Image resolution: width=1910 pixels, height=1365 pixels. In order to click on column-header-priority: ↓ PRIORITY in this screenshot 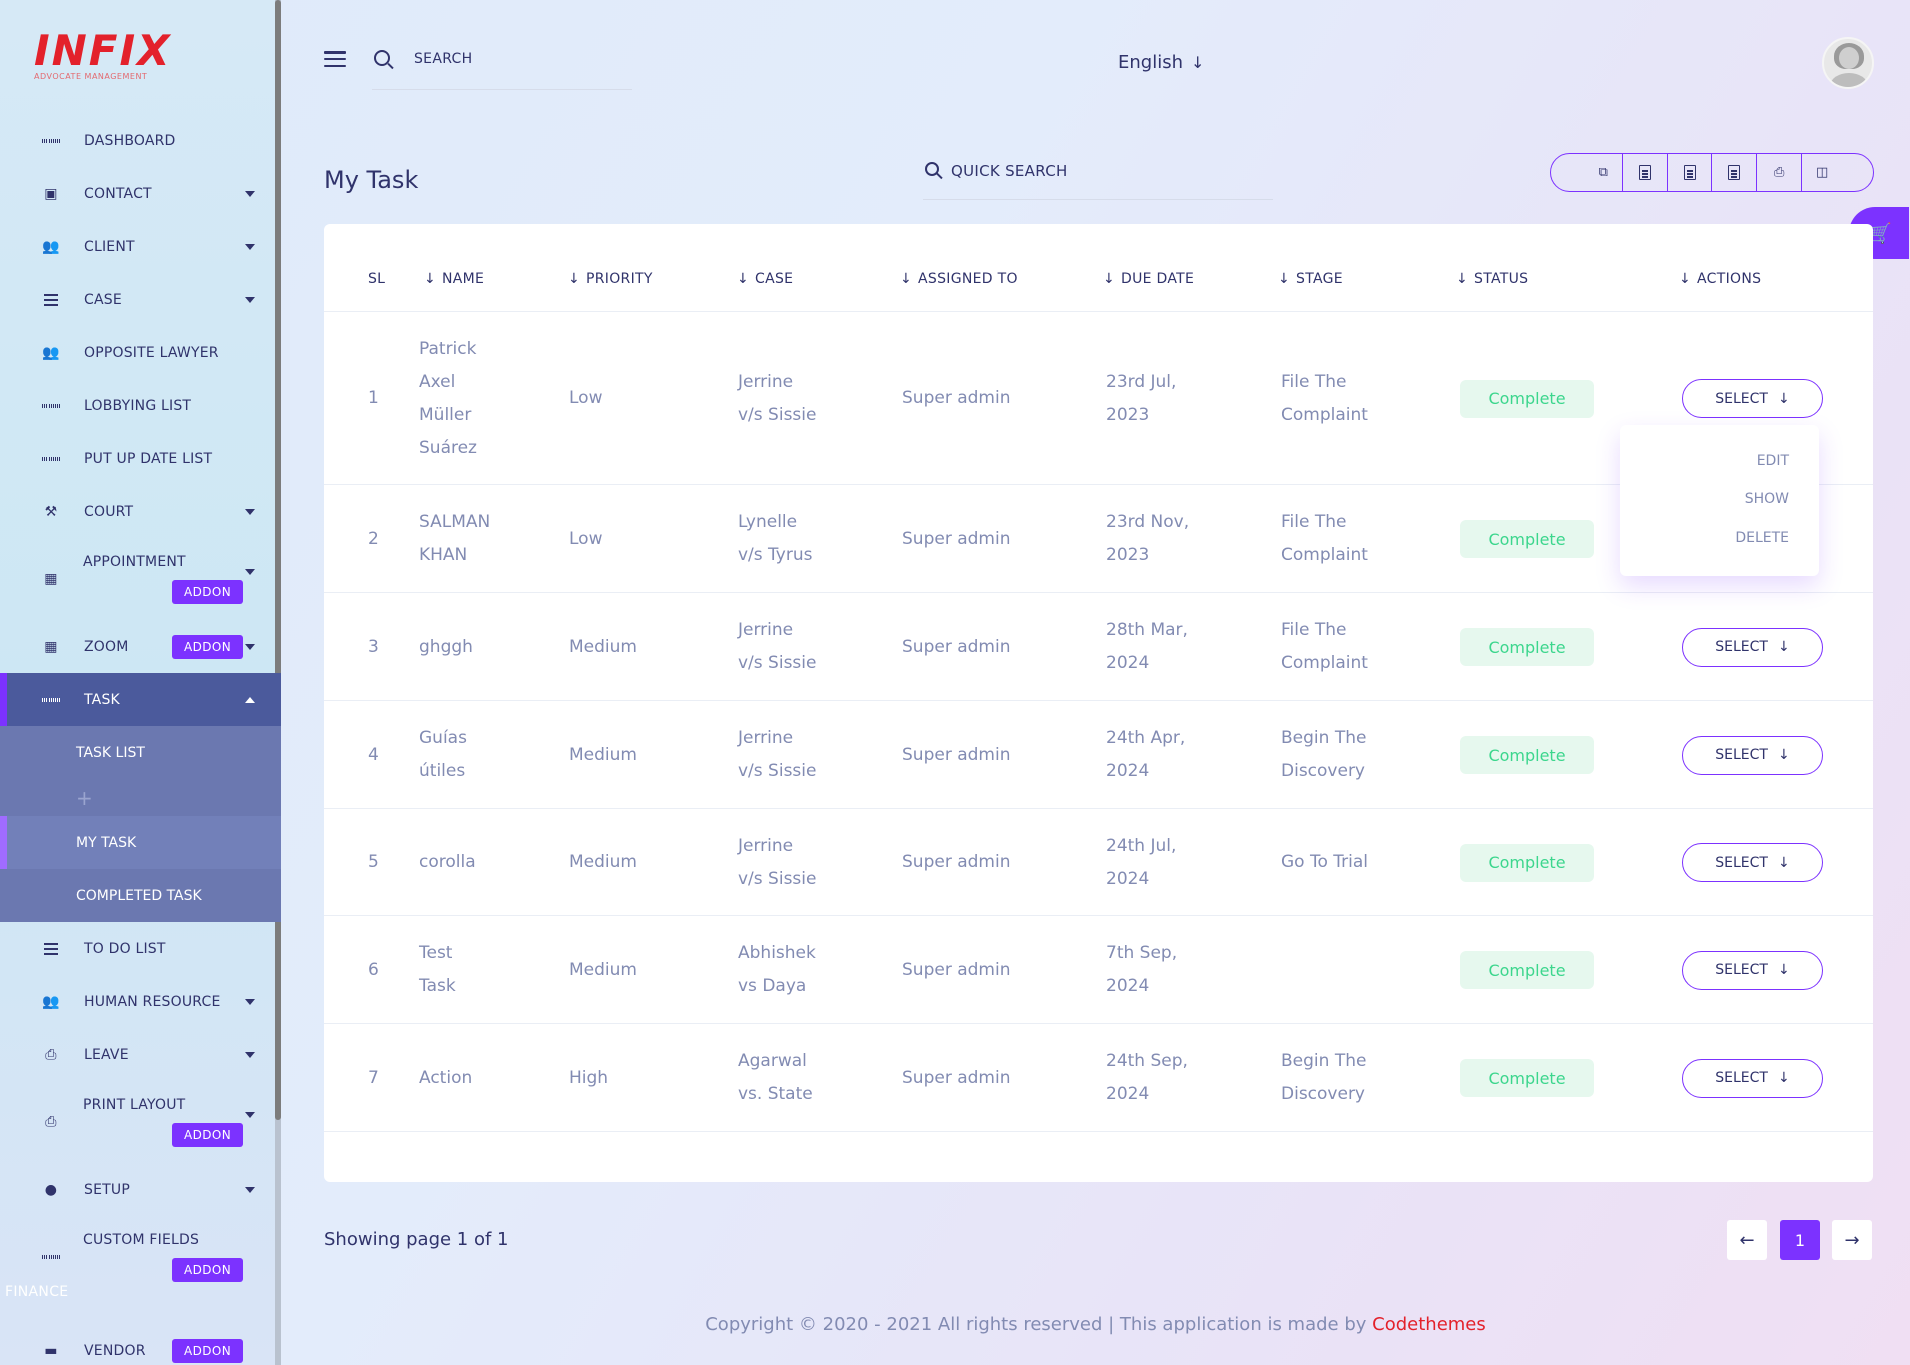, I will do `click(610, 279)`.